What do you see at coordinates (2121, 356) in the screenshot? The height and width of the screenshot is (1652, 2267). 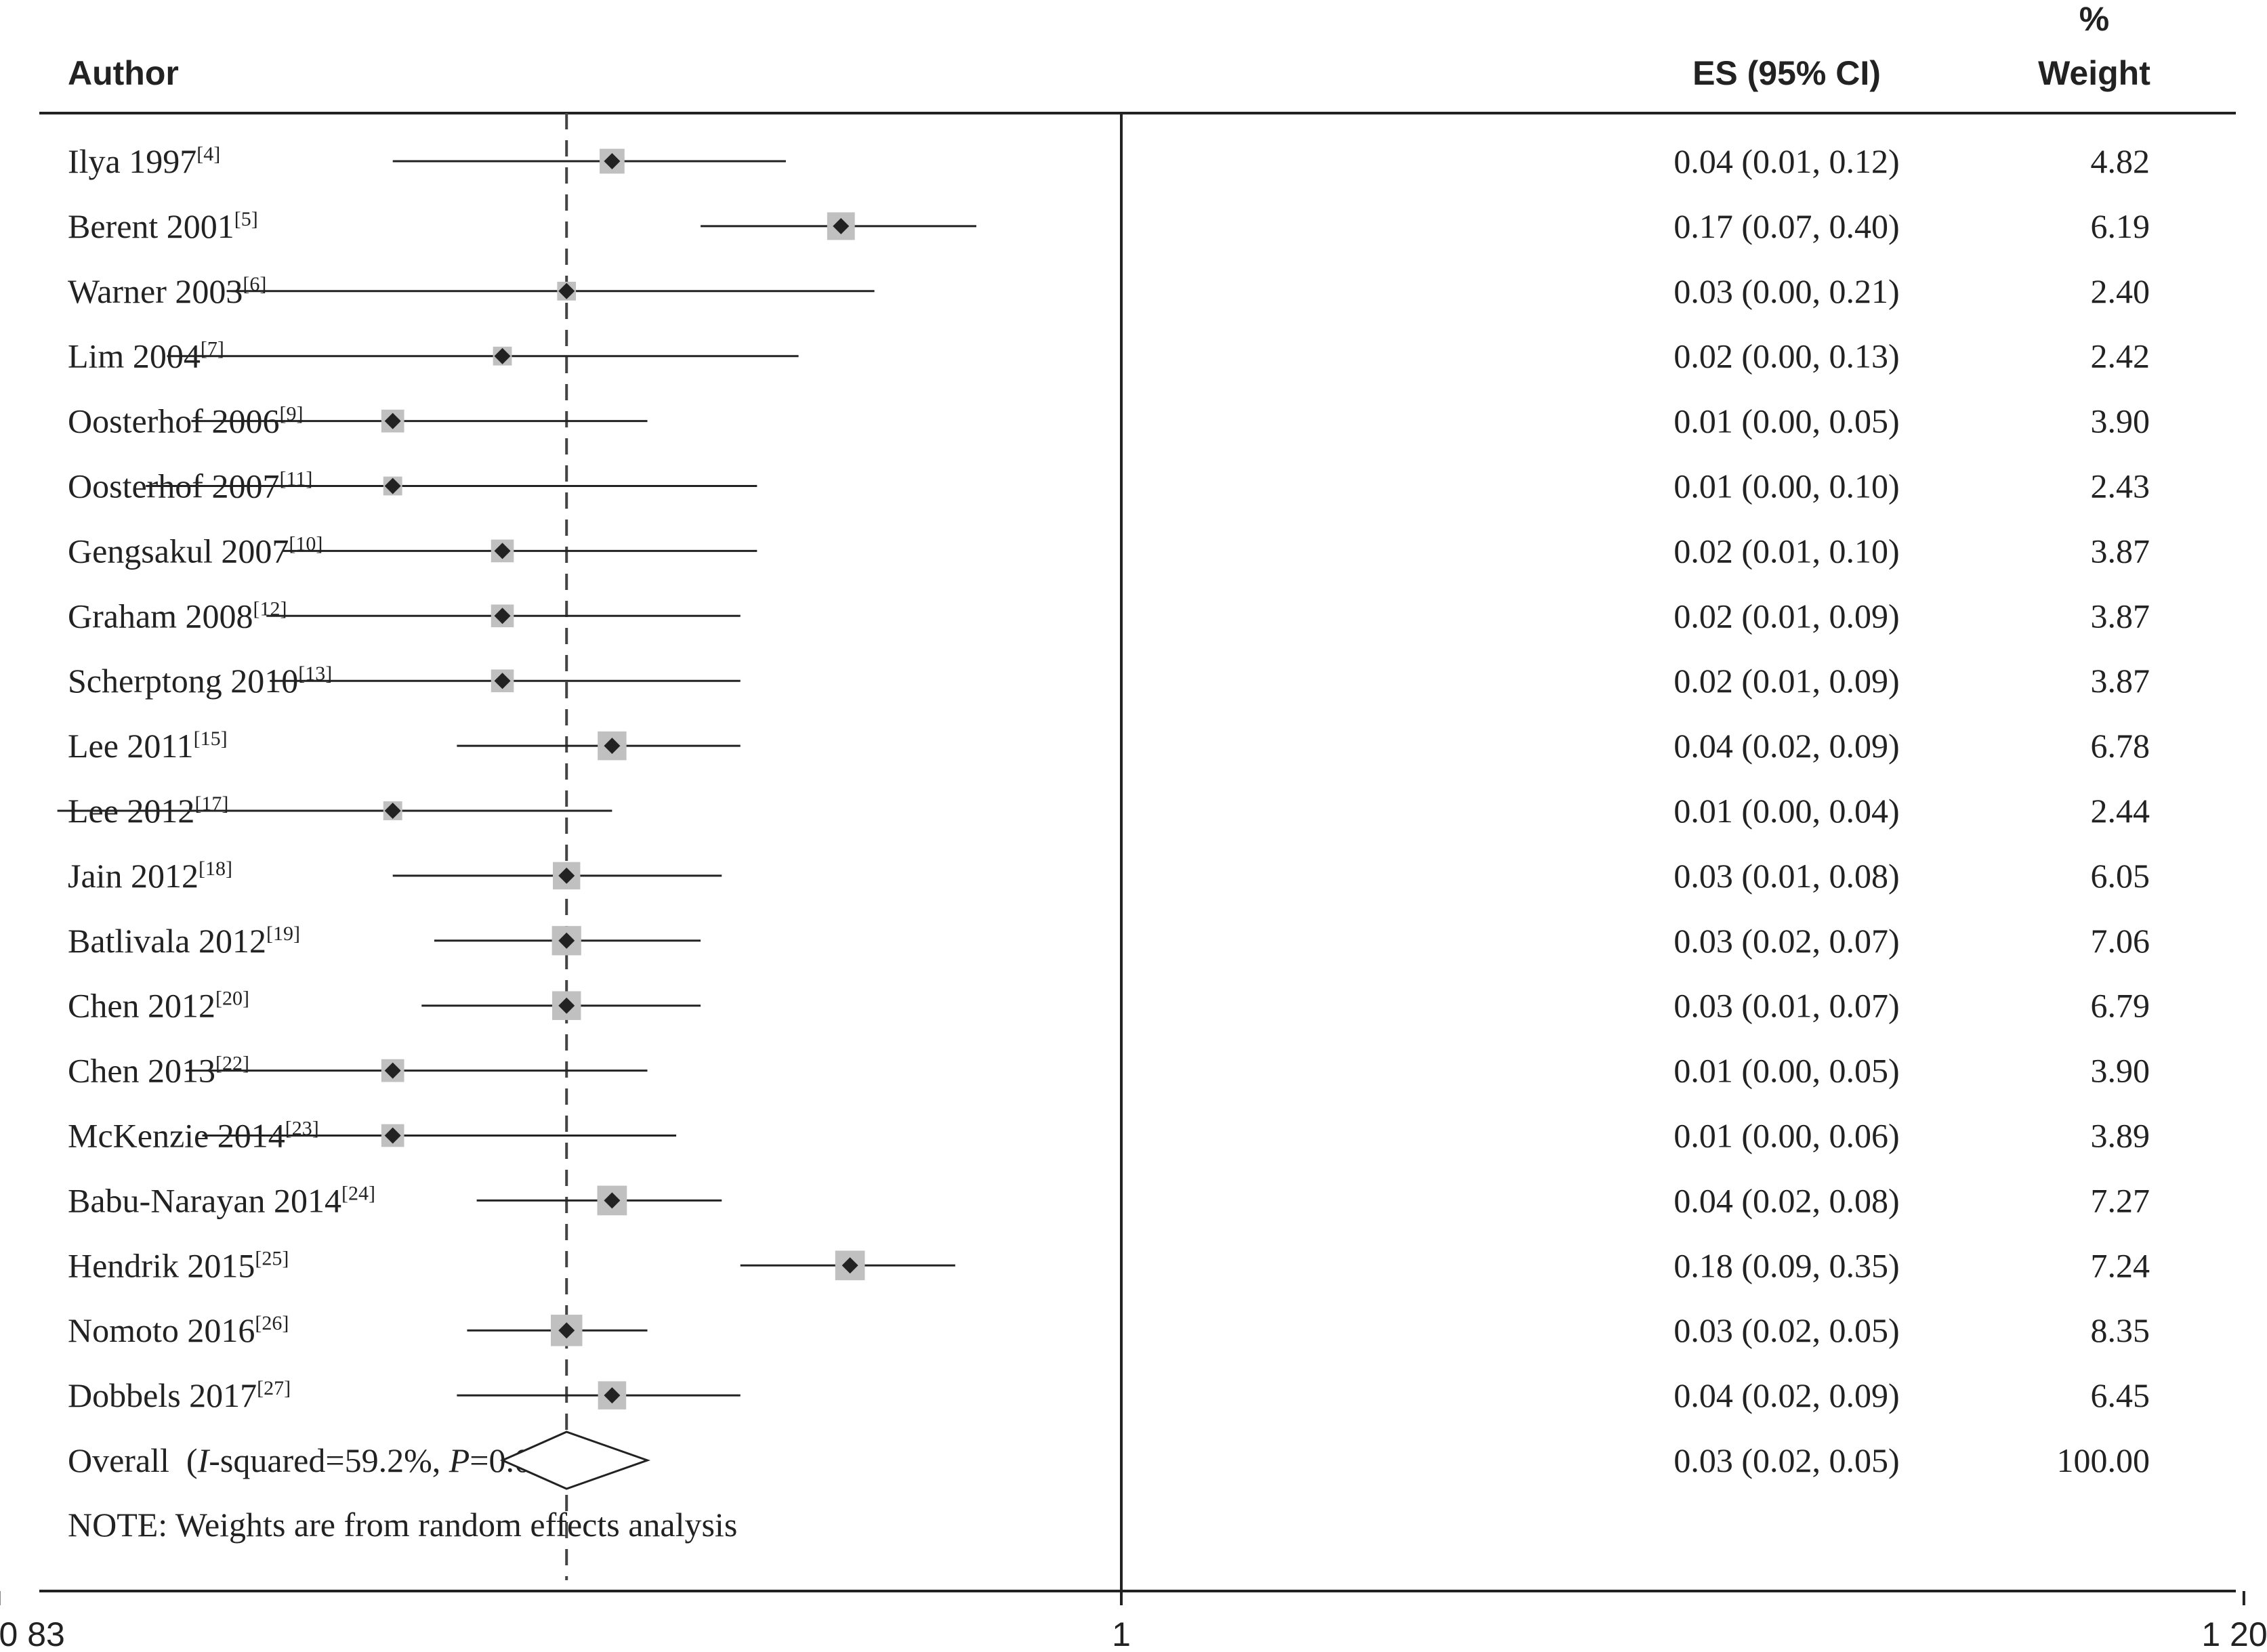 I see `weight-value: 2.42` at bounding box center [2121, 356].